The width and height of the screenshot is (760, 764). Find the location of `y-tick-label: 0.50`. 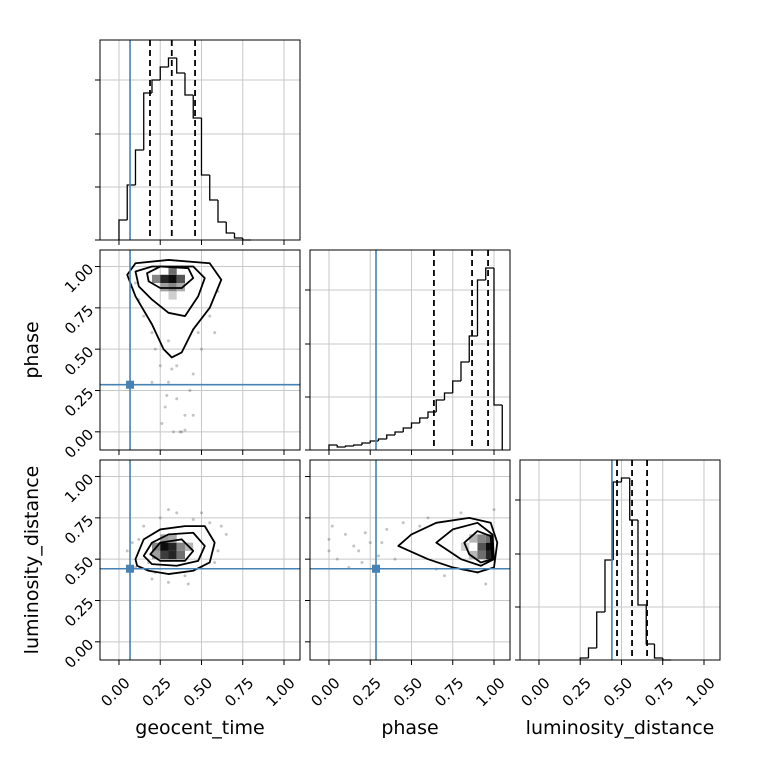

y-tick-label: 0.50 is located at coordinates (79, 361).